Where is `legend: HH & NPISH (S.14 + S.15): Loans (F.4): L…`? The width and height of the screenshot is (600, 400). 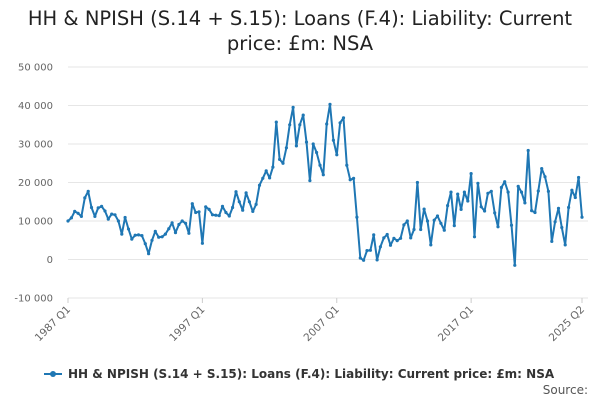
legend: HH & NPISH (S.14 + S.15): Loans (F.4): L… is located at coordinates (299, 374).